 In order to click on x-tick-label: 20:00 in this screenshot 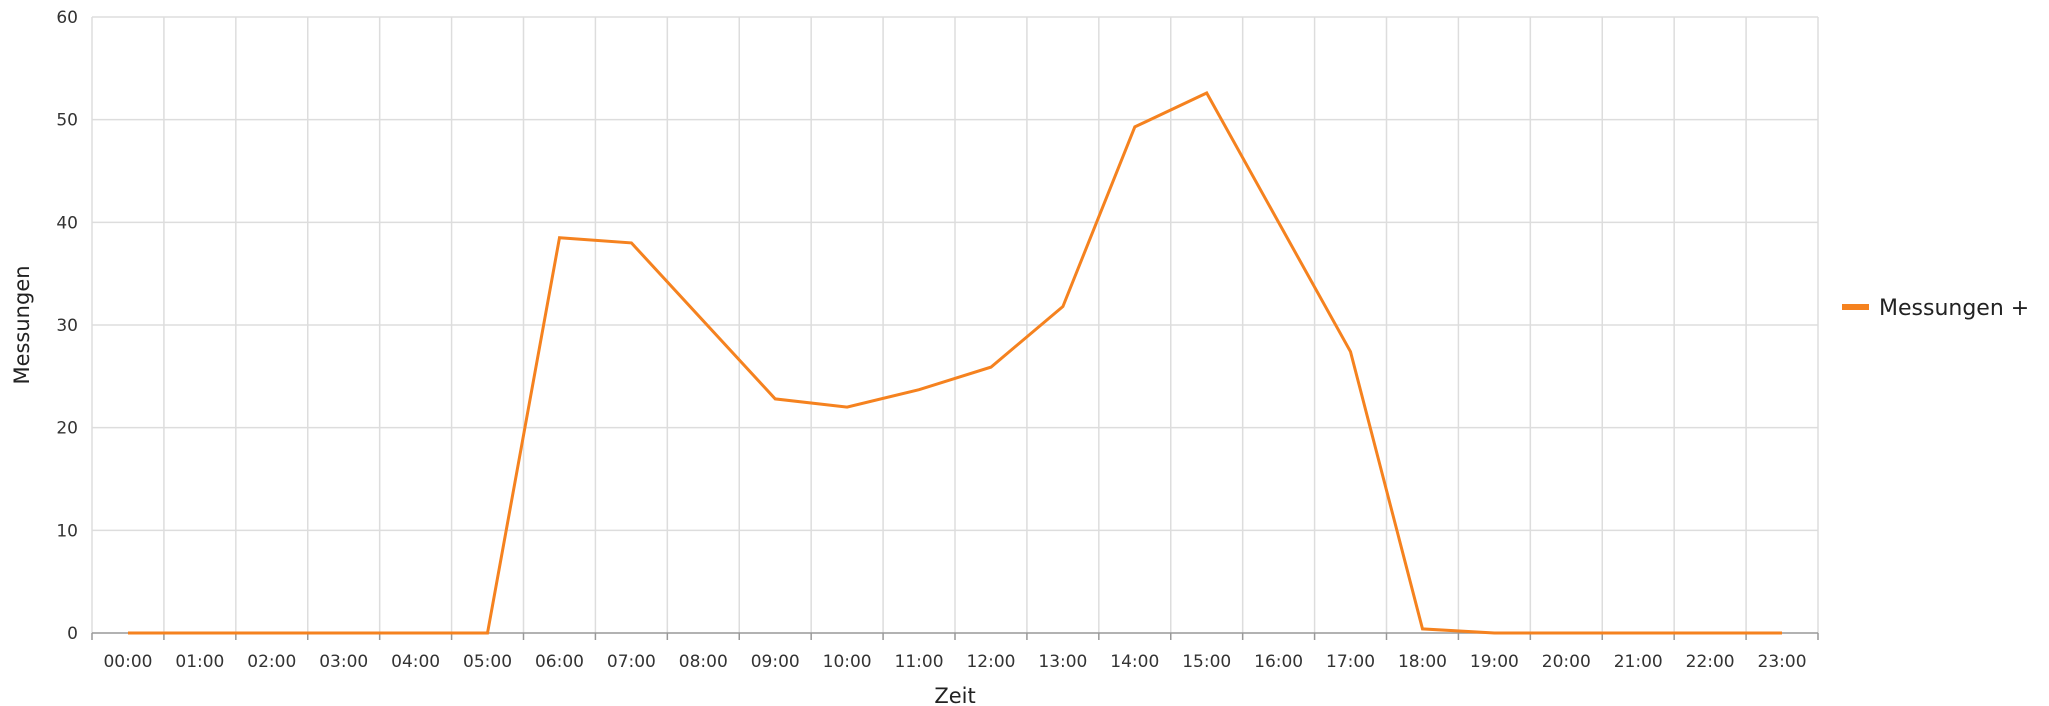, I will do `click(1566, 662)`.